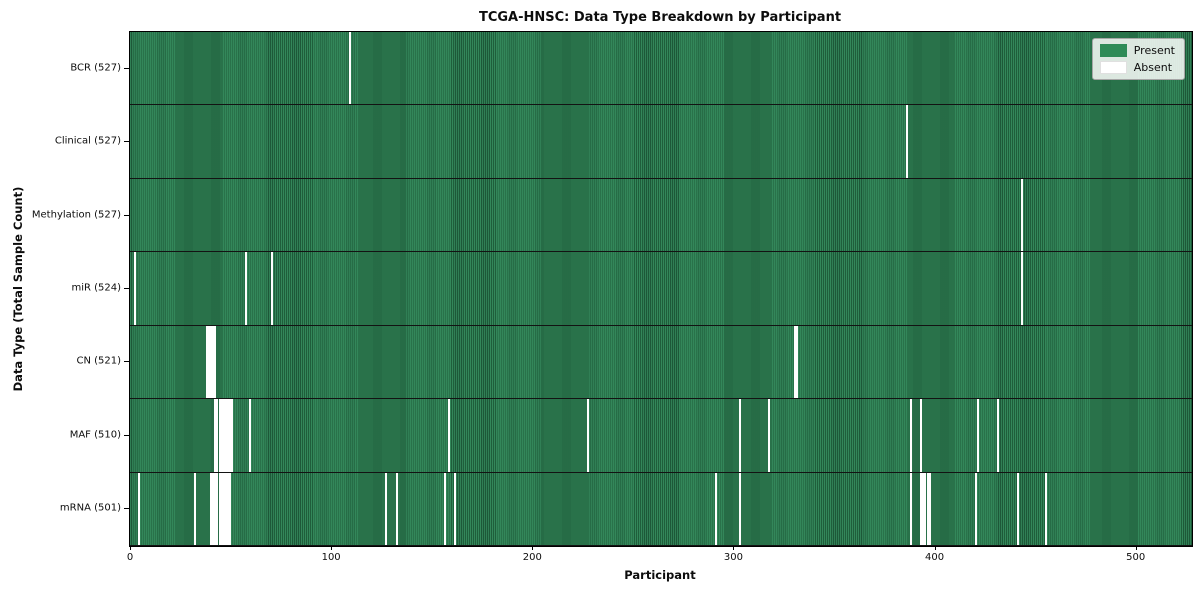  Describe the element at coordinates (130, 557) in the screenshot. I see `x-tick-label-0: 0` at that location.